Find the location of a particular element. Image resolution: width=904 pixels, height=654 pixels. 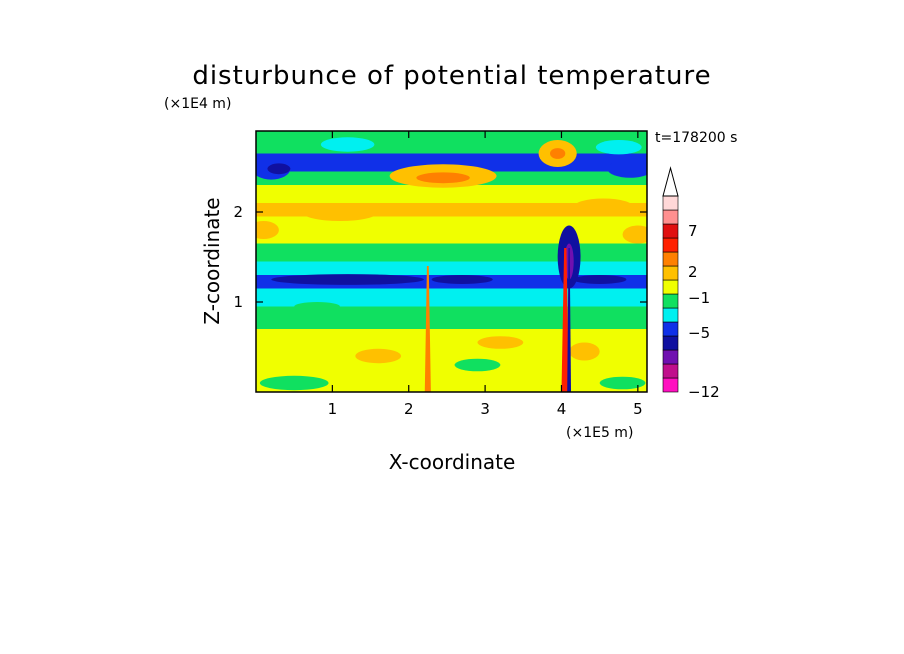

colorbar-label-2: −1 is located at coordinates (699, 298).